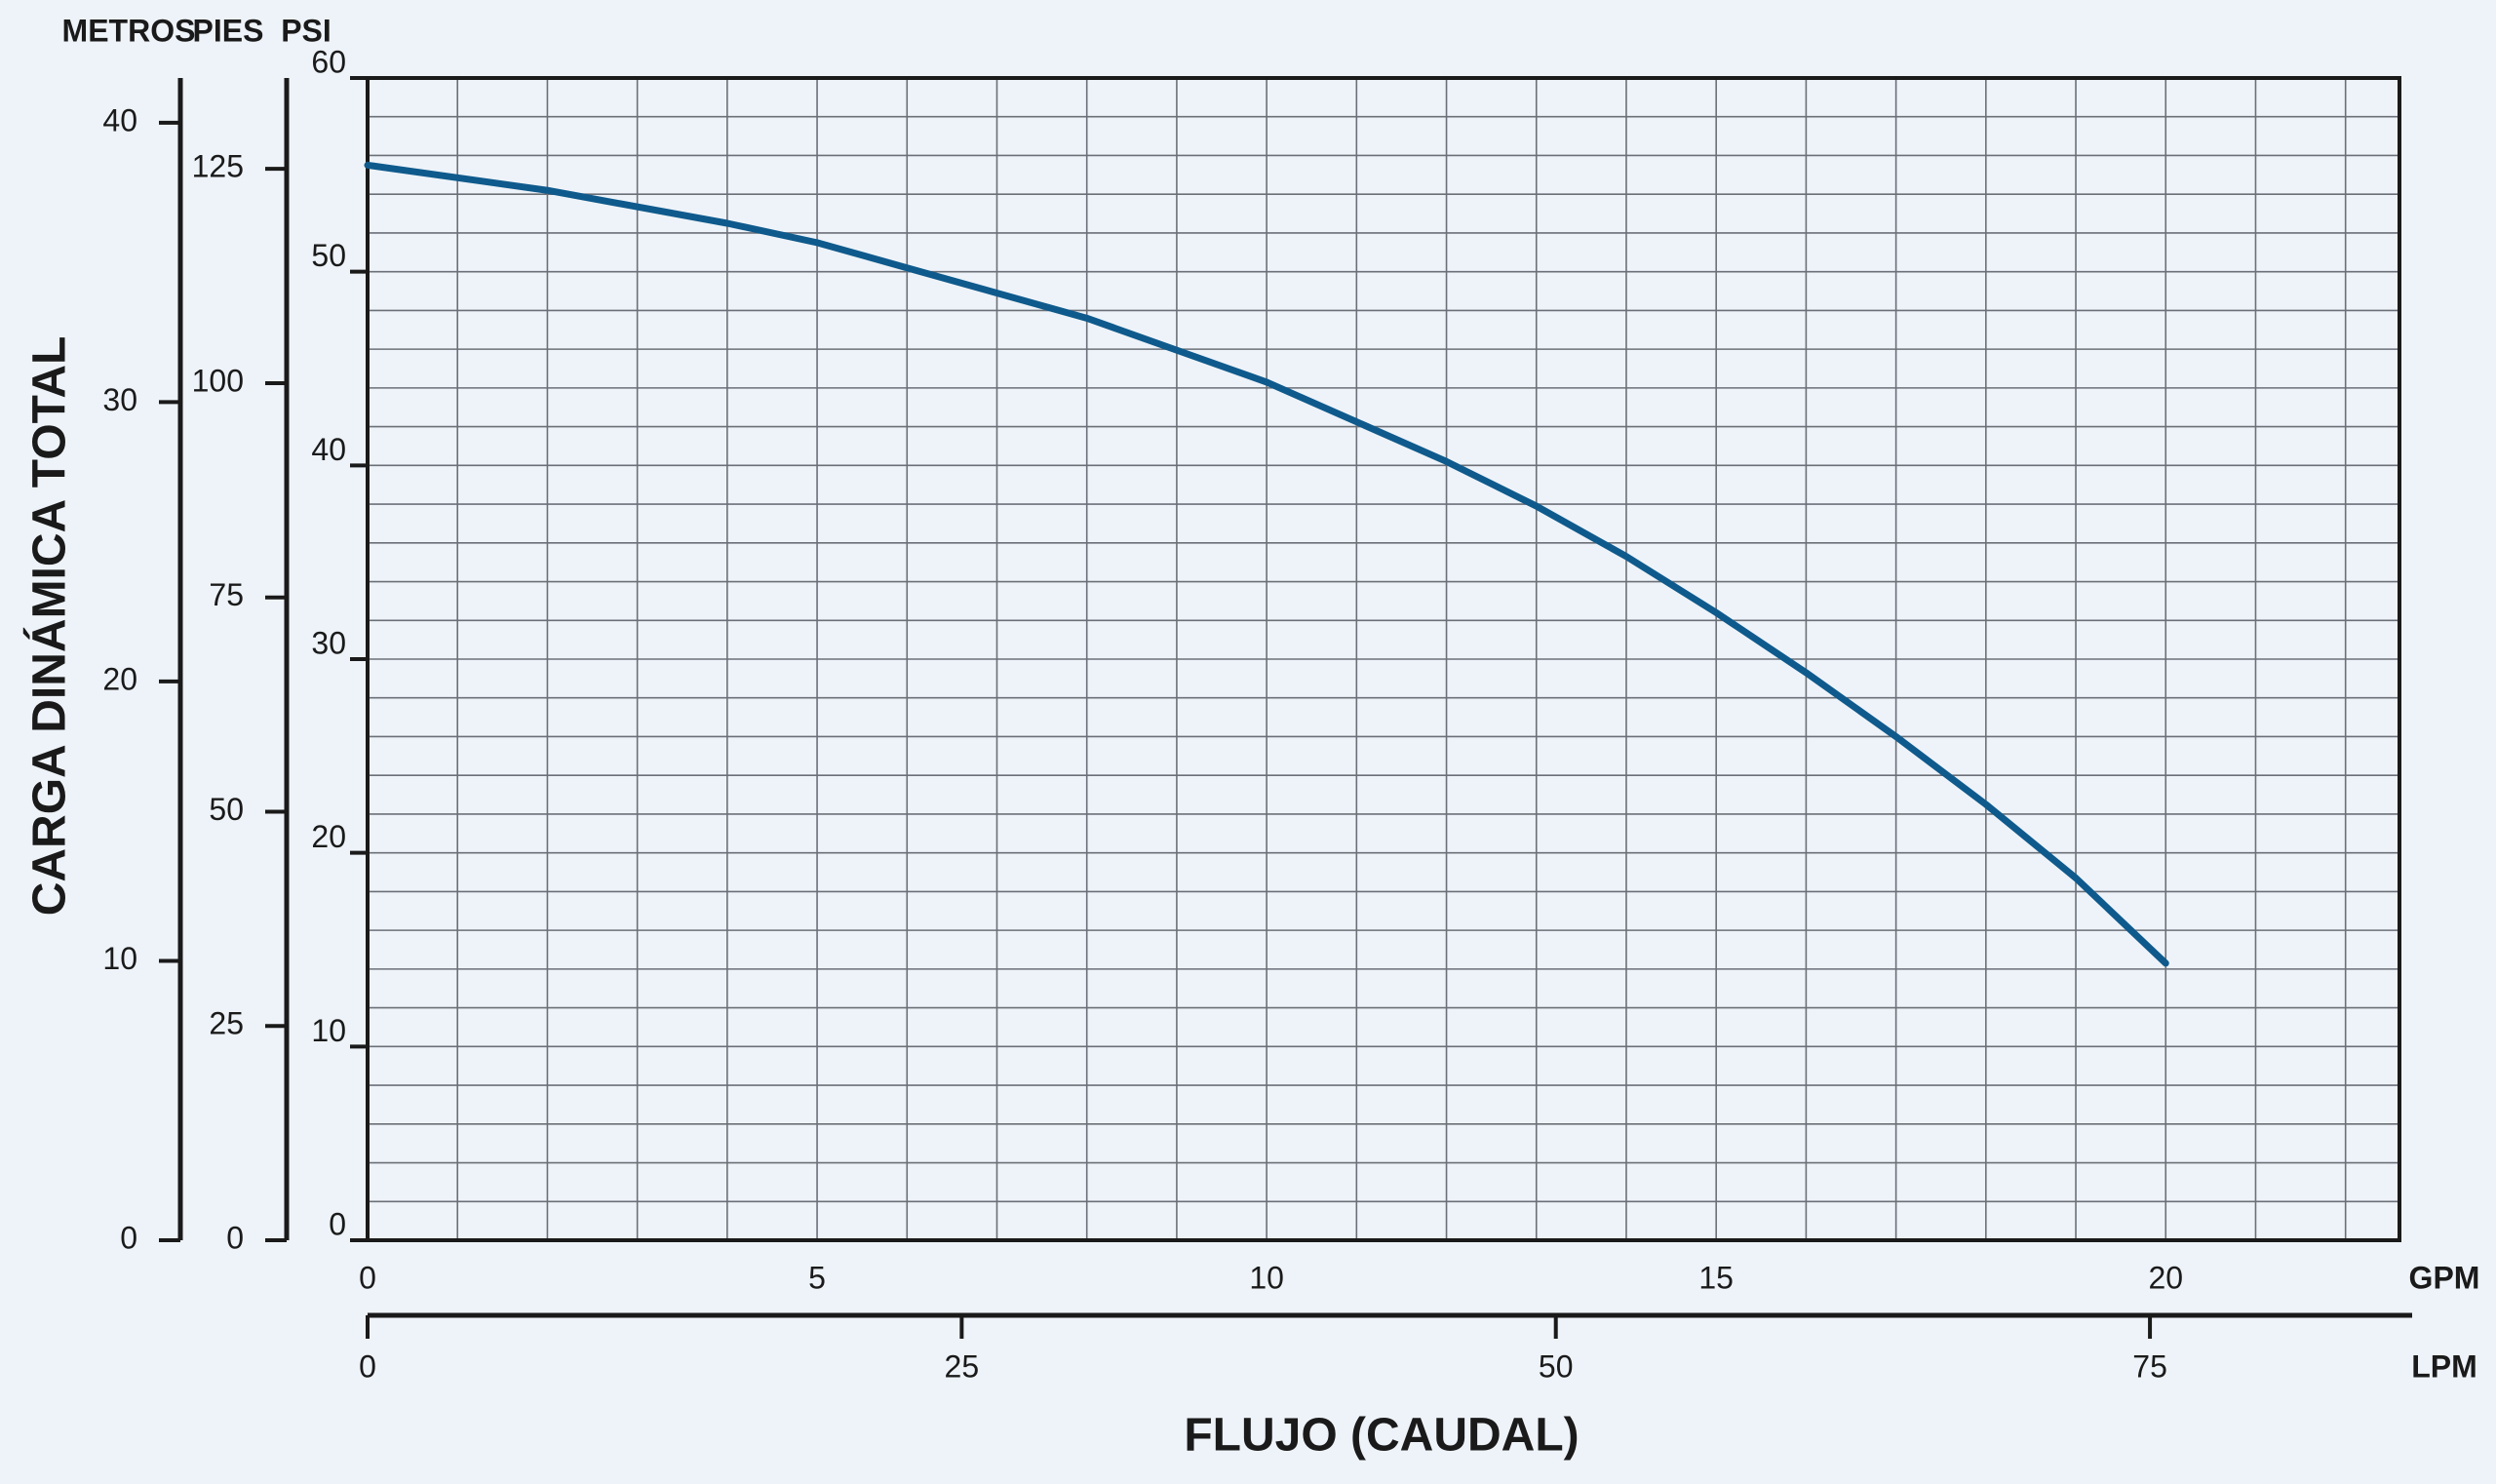 The width and height of the screenshot is (2496, 1484). I want to click on y2-tick-label: 100, so click(218, 380).